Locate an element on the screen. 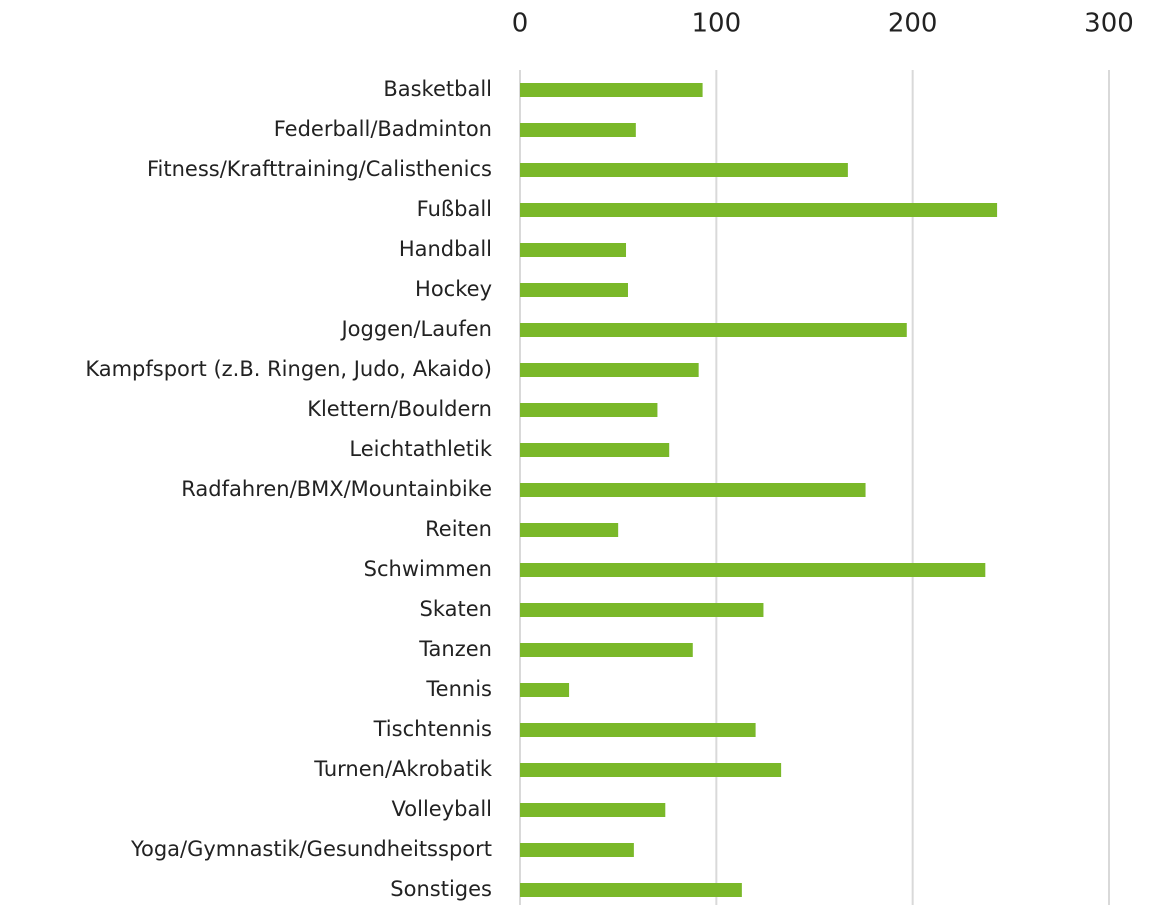 The image size is (1150, 907). y-tick-label: Turnen/Akrobatik is located at coordinates (403, 769).